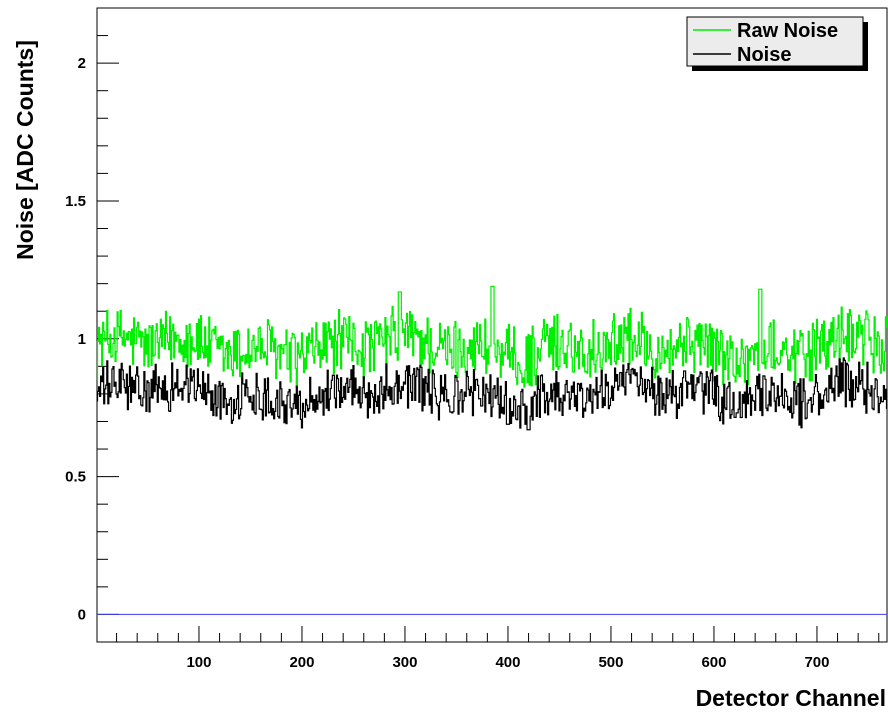 This screenshot has height=718, width=888. I want to click on series-line-raw-noise, so click(492, 336).